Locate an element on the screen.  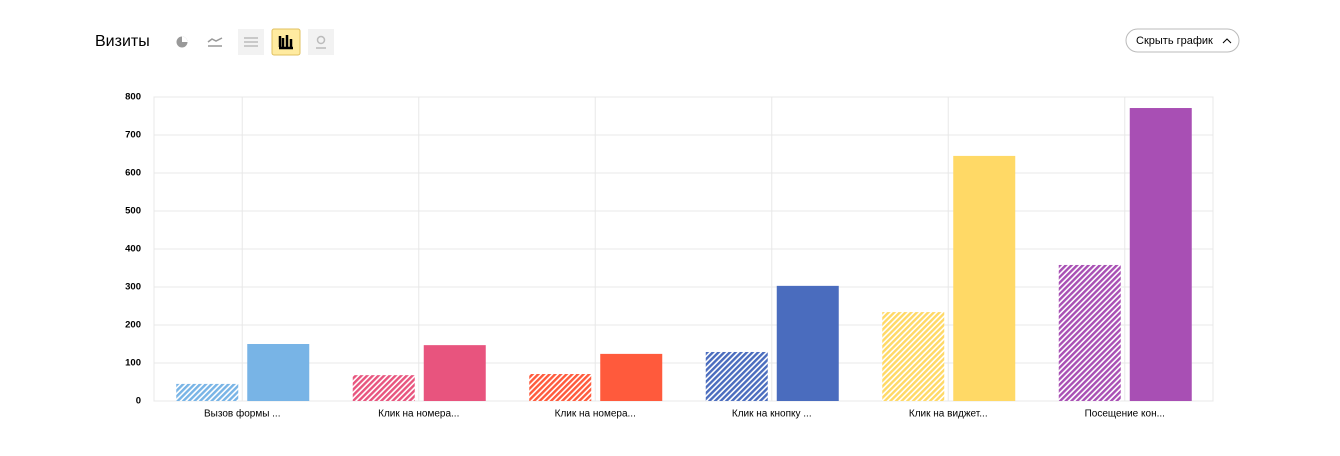
y-tick-label: 700 is located at coordinates (133, 135).